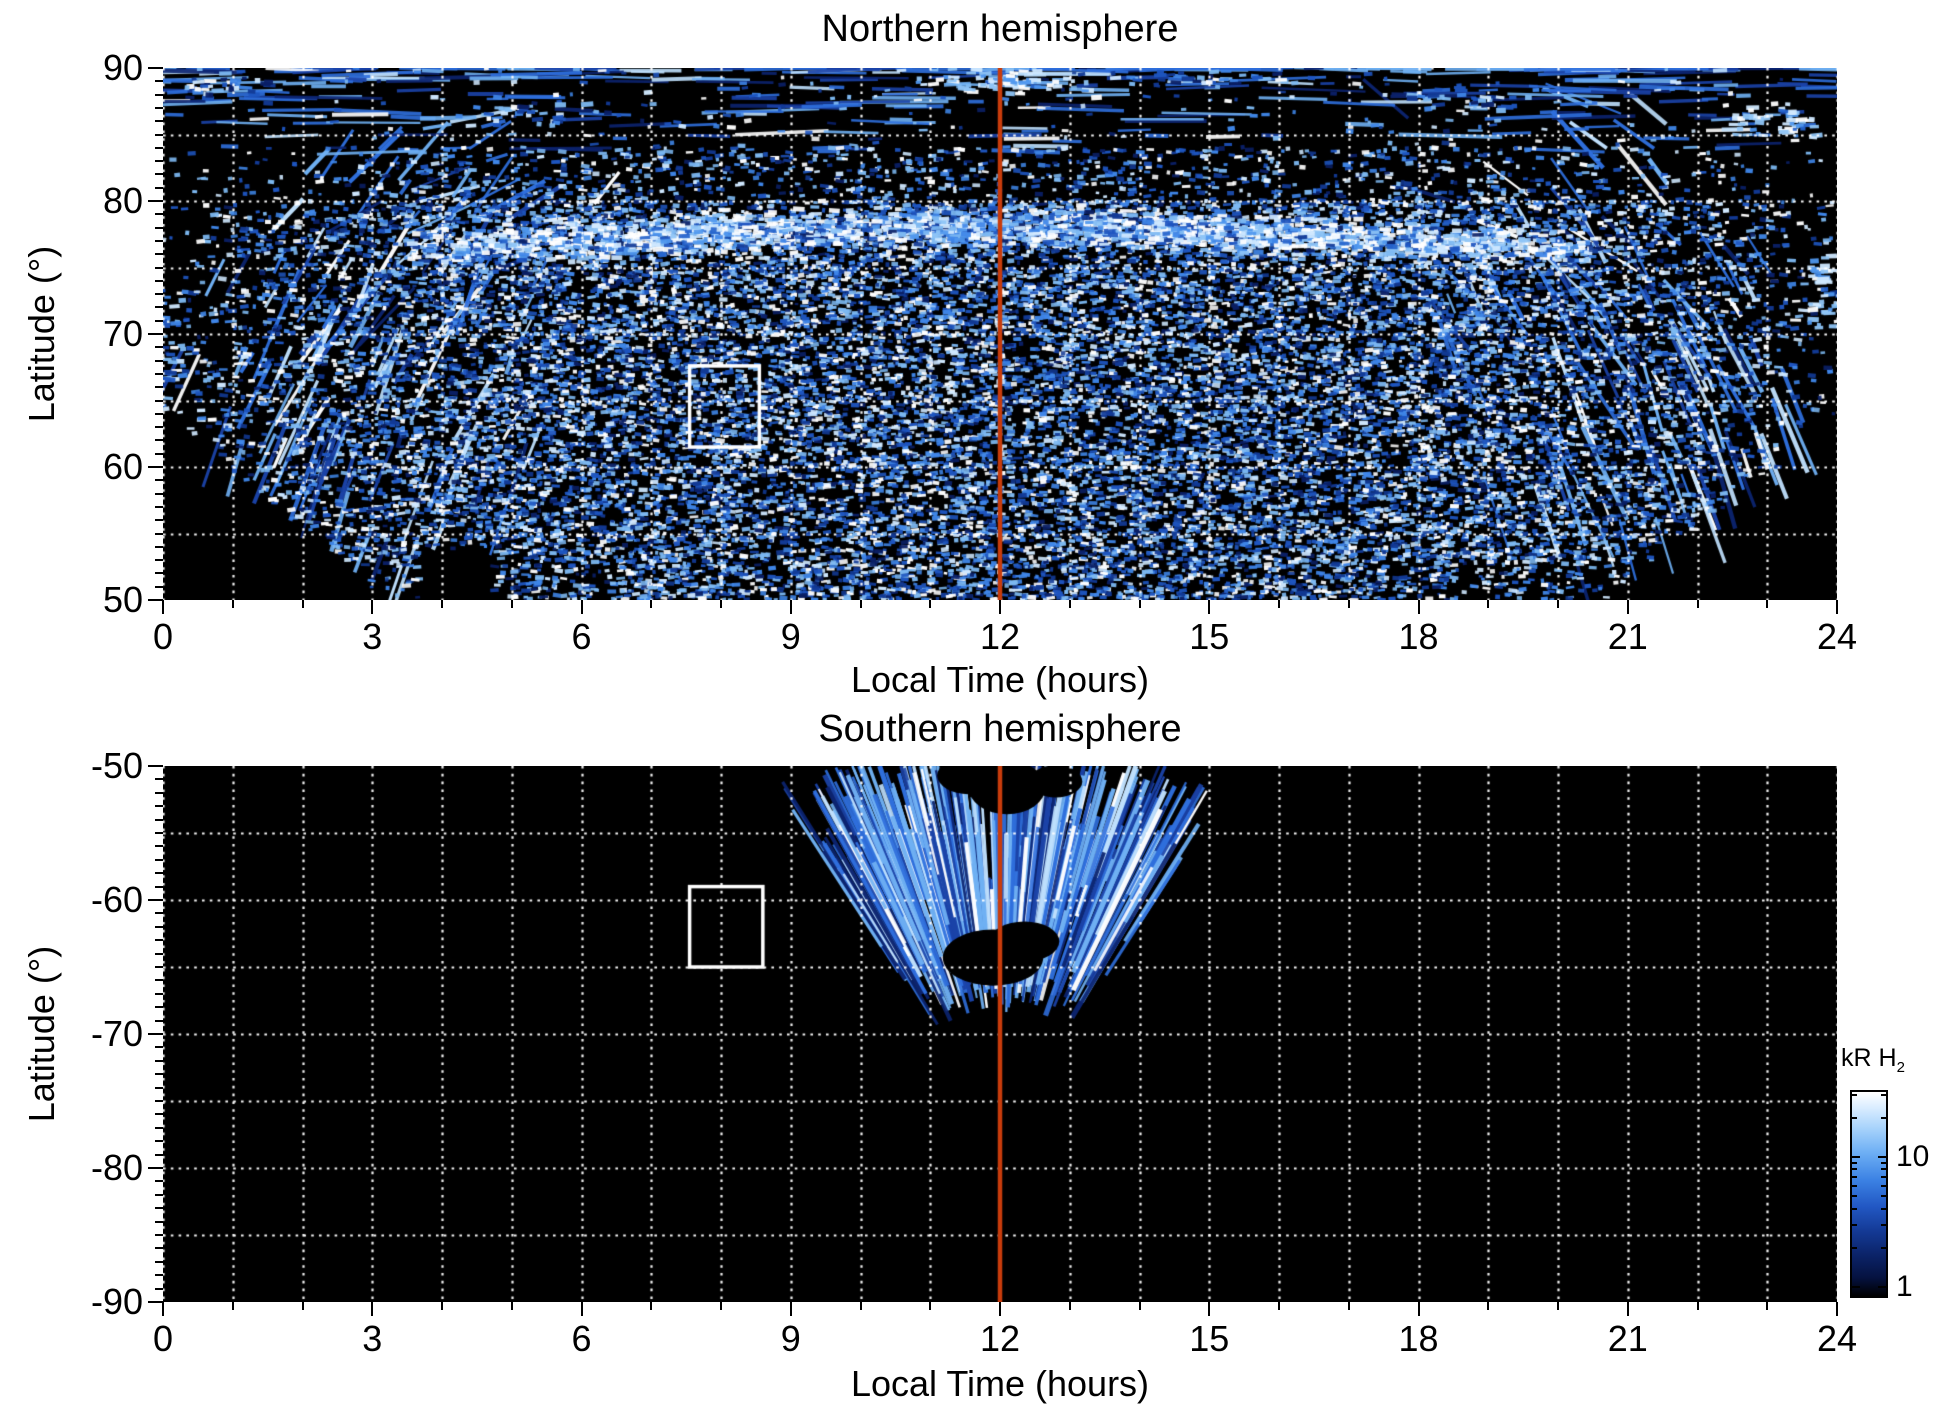 This screenshot has height=1423, width=1950. Describe the element at coordinates (1209, 636) in the screenshot. I see `x-tick-label: 15` at that location.